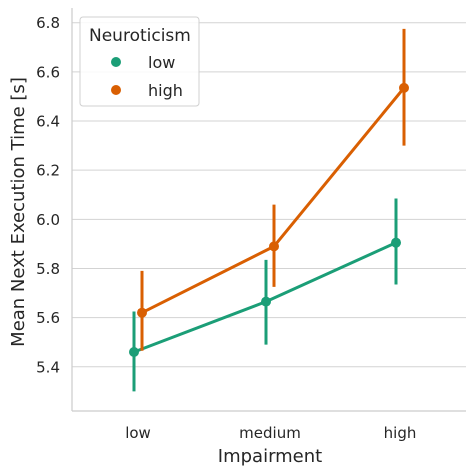  What do you see at coordinates (48, 269) in the screenshot?
I see `y-tick-label: 5.8` at bounding box center [48, 269].